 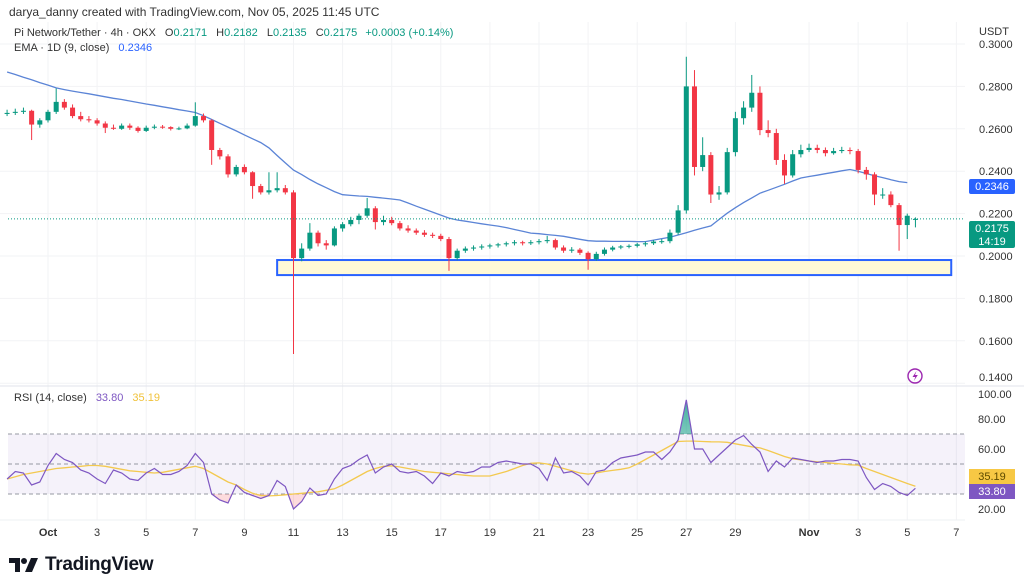 What do you see at coordinates (490, 533) in the screenshot?
I see `date-tick-label: 19` at bounding box center [490, 533].